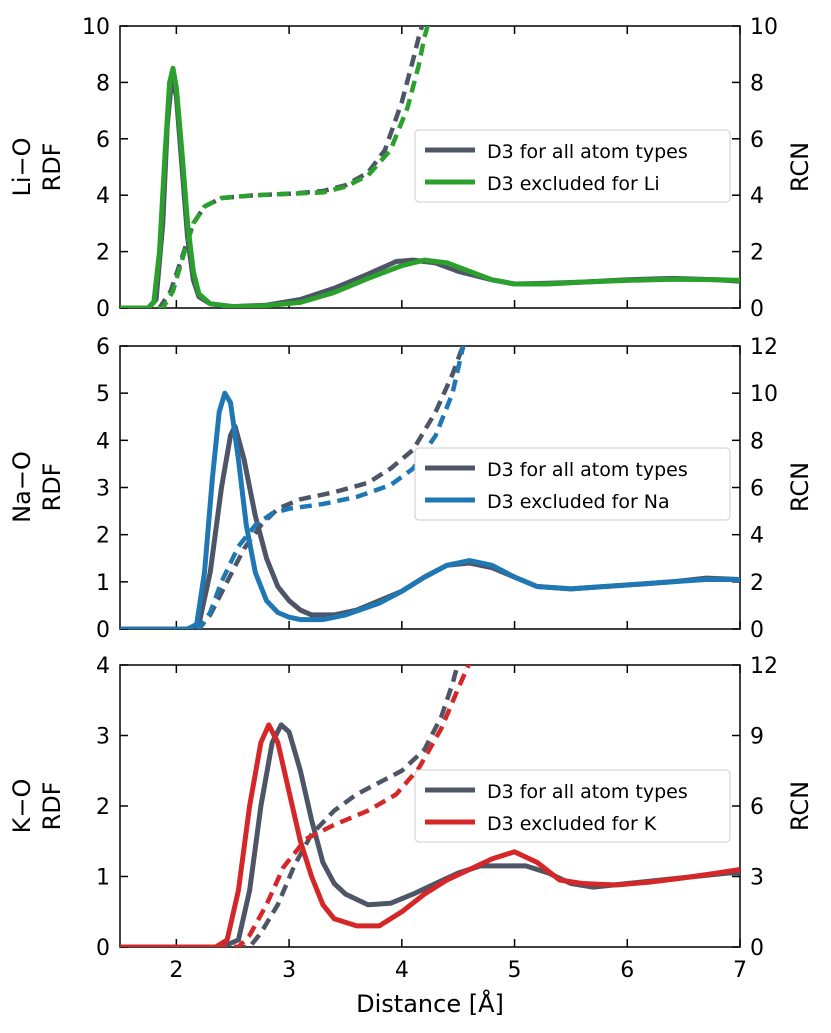 The width and height of the screenshot is (831, 1033). Describe the element at coordinates (52, 487) in the screenshot. I see `panel-na-ylabel-bottom: RDF` at that location.